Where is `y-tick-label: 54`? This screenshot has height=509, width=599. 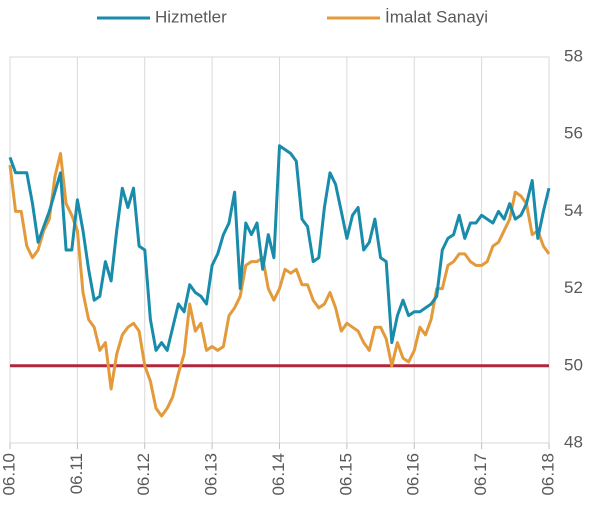 y-tick-label: 54 is located at coordinates (573, 210).